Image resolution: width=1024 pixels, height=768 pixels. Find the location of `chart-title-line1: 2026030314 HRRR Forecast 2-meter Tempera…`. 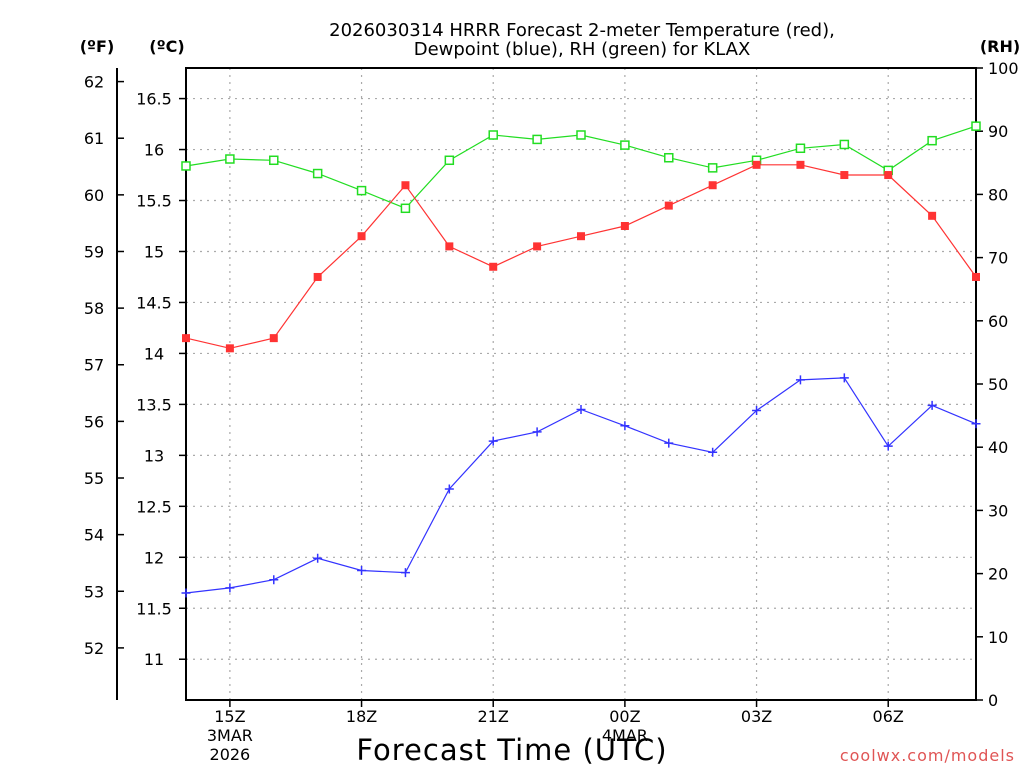

chart-title-line1: 2026030314 HRRR Forecast 2-meter Tempera… is located at coordinates (582, 30).